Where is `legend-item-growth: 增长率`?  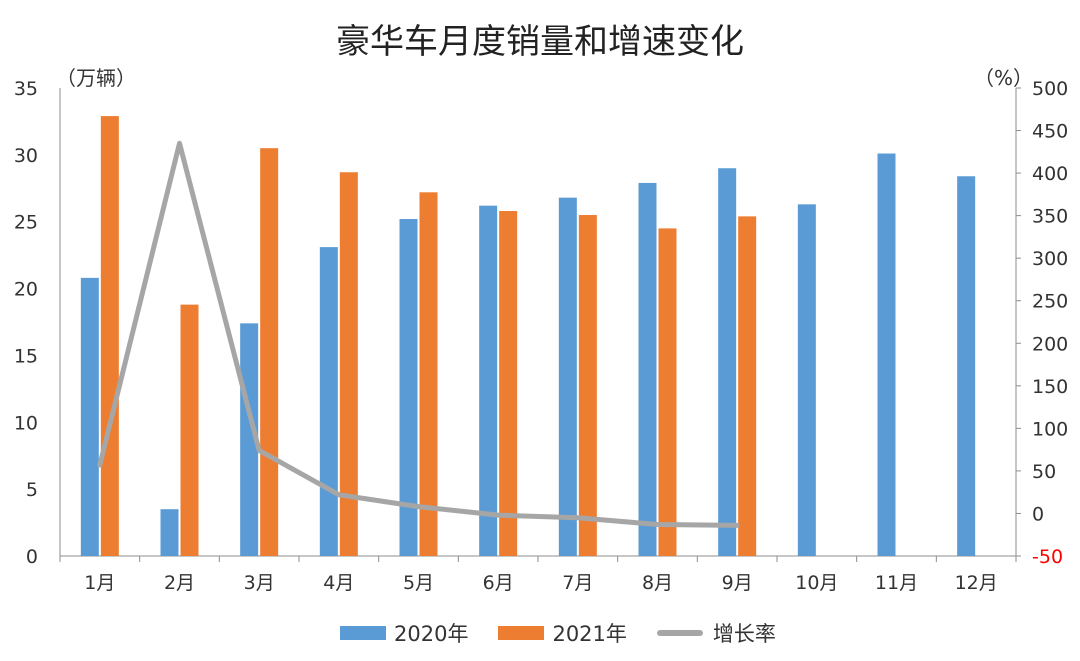
legend-item-growth: 增长率 is located at coordinates (716, 633).